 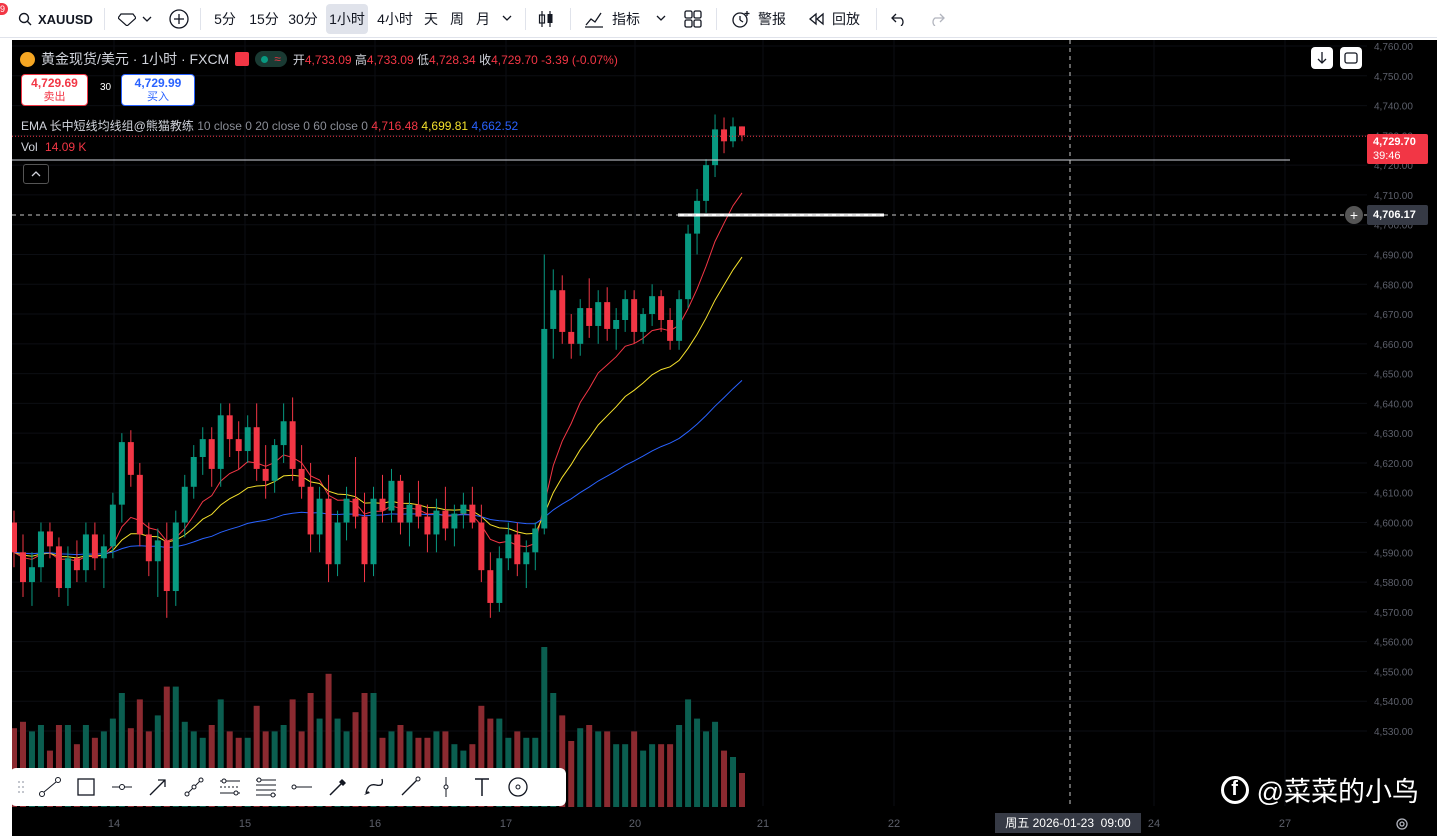 I want to click on tab-15m: 15分, so click(x=264, y=19).